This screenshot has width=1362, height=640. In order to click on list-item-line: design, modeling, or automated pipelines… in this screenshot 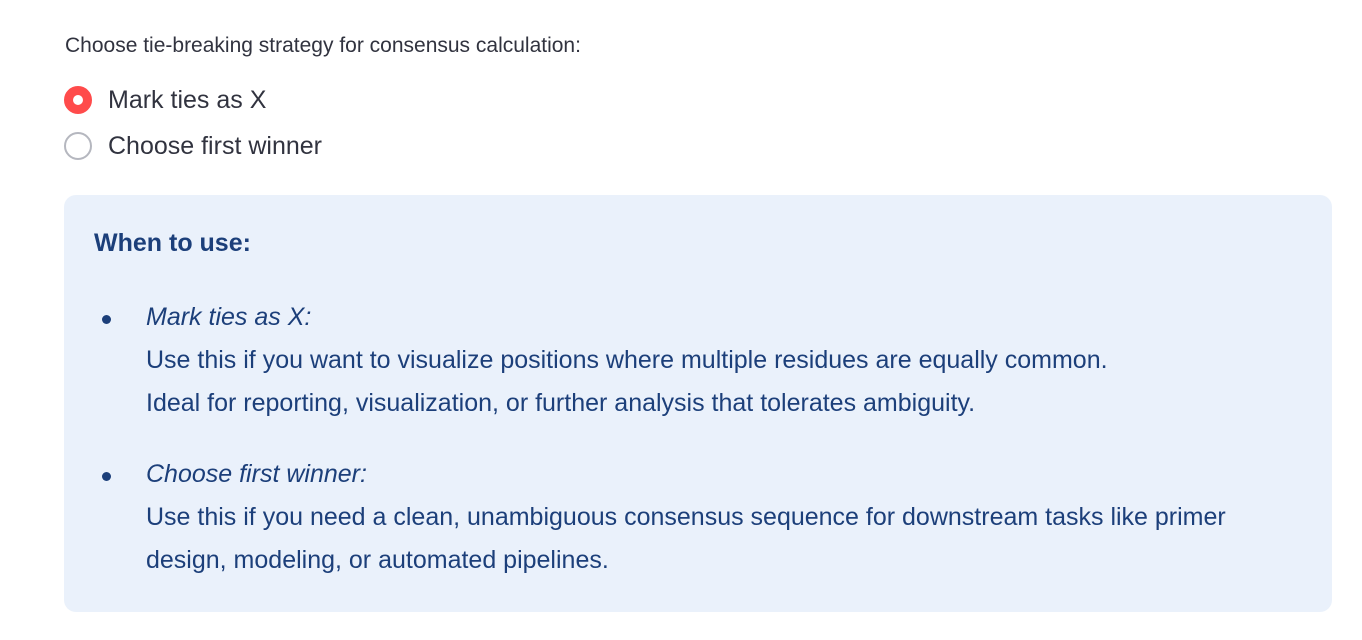, I will do `click(377, 560)`.